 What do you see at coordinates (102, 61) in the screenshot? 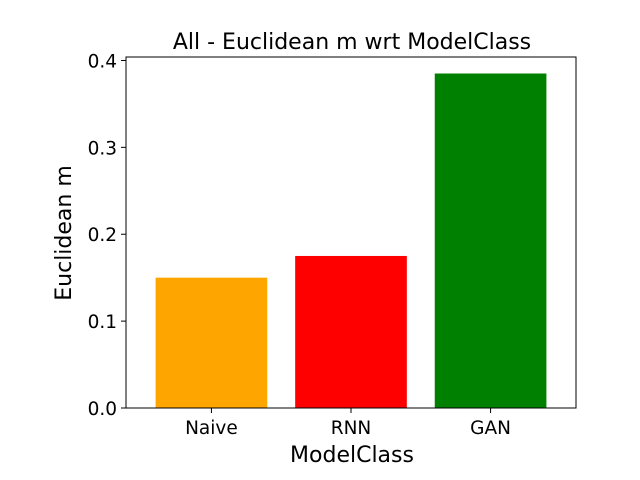
I see `y-tick-label: 0.4` at bounding box center [102, 61].